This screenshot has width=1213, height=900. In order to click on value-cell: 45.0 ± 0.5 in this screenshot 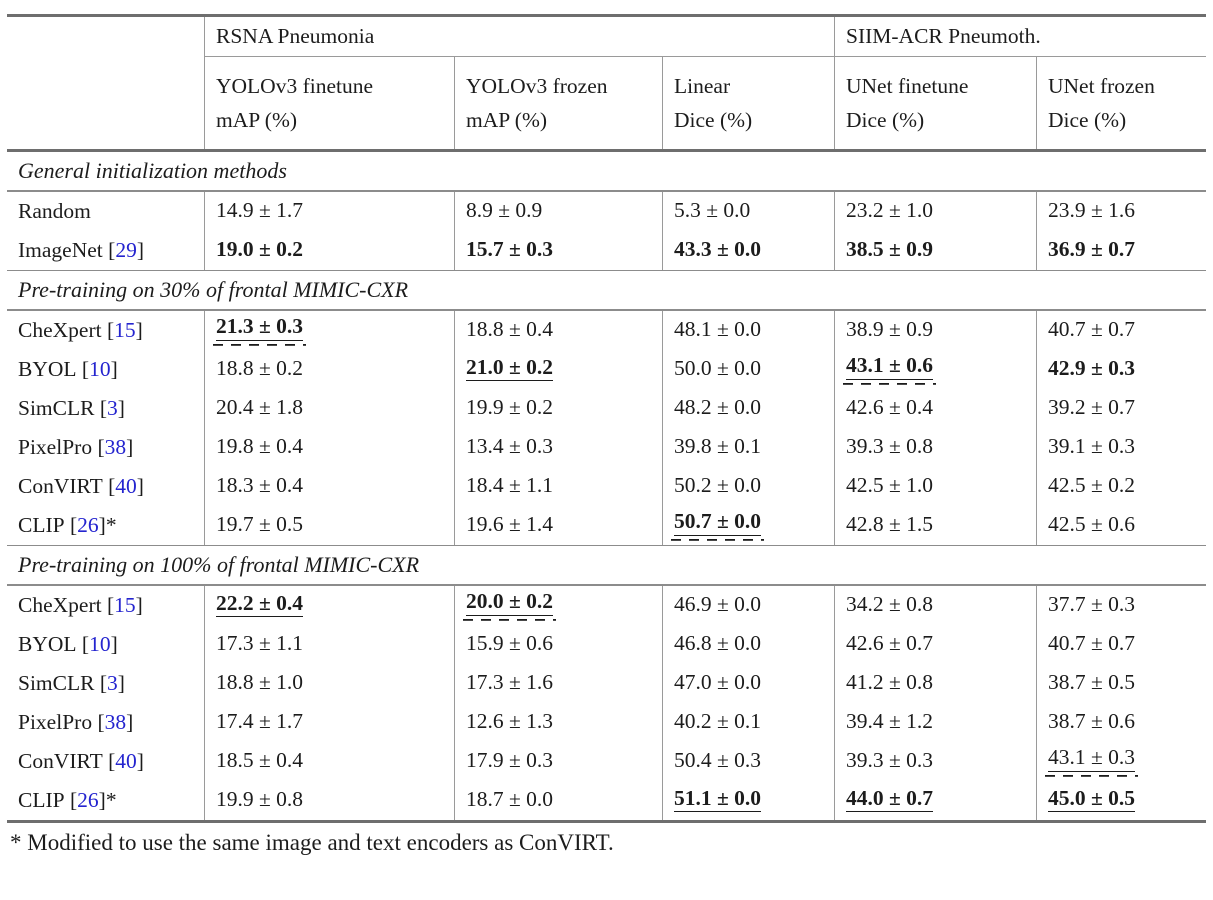, I will do `click(1121, 800)`.